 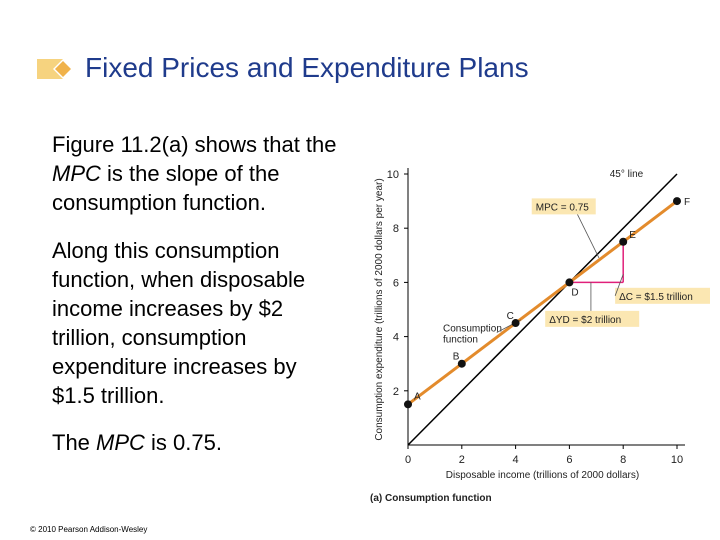 I want to click on mpc-leader-line, so click(x=588, y=236).